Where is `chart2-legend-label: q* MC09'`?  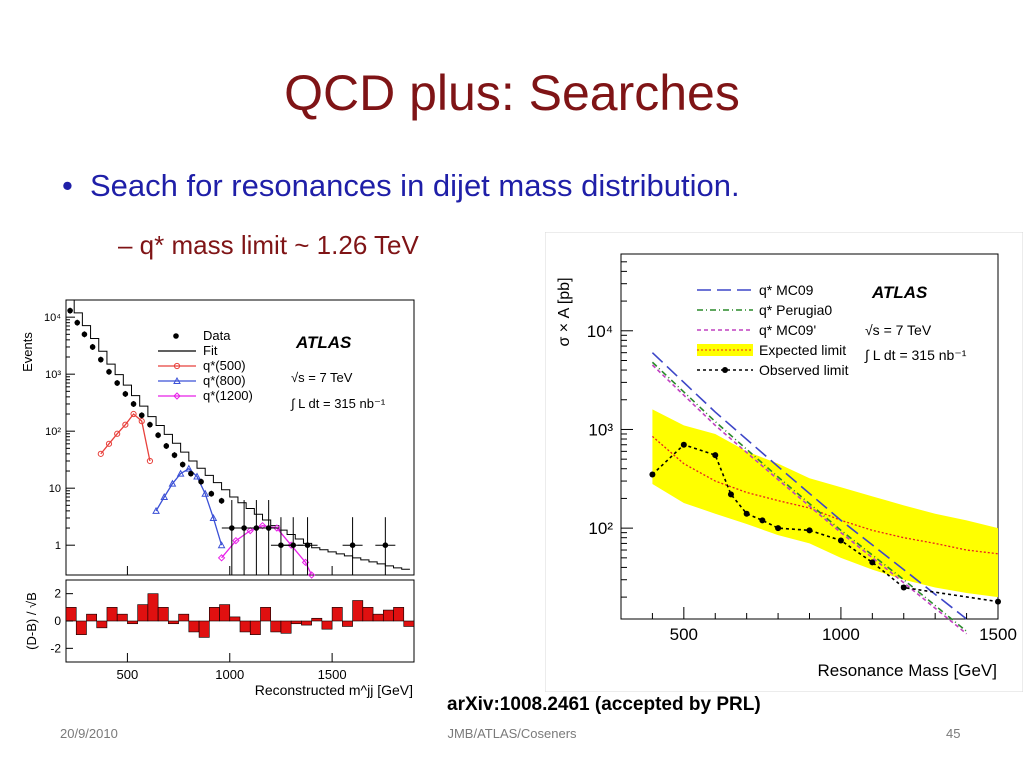 chart2-legend-label: q* MC09' is located at coordinates (787, 330).